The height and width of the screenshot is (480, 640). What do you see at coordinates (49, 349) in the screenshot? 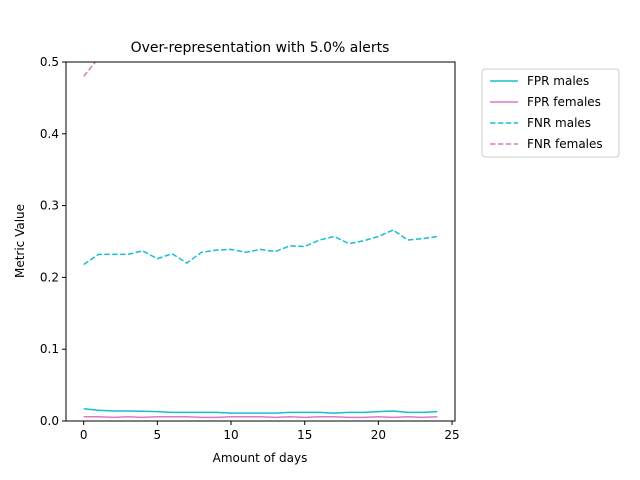
I see `y-tick-label: 0.1` at bounding box center [49, 349].